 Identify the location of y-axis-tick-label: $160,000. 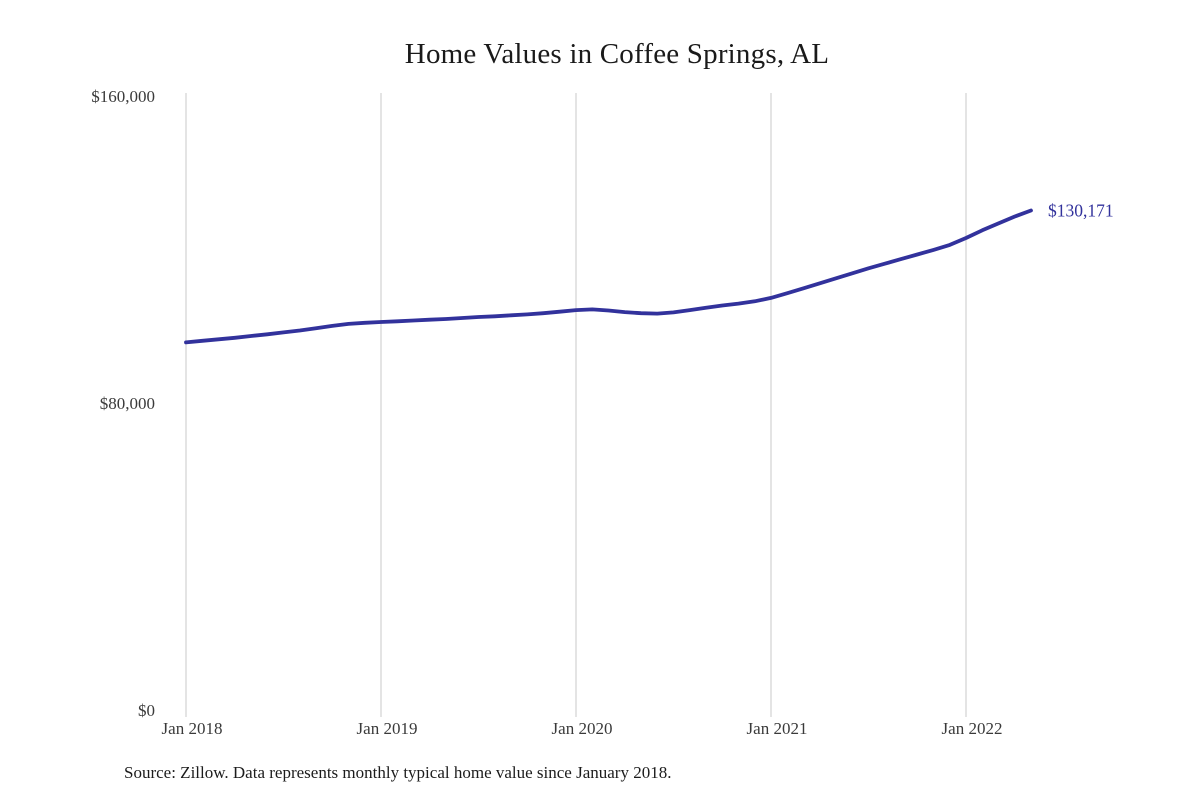
(123, 96).